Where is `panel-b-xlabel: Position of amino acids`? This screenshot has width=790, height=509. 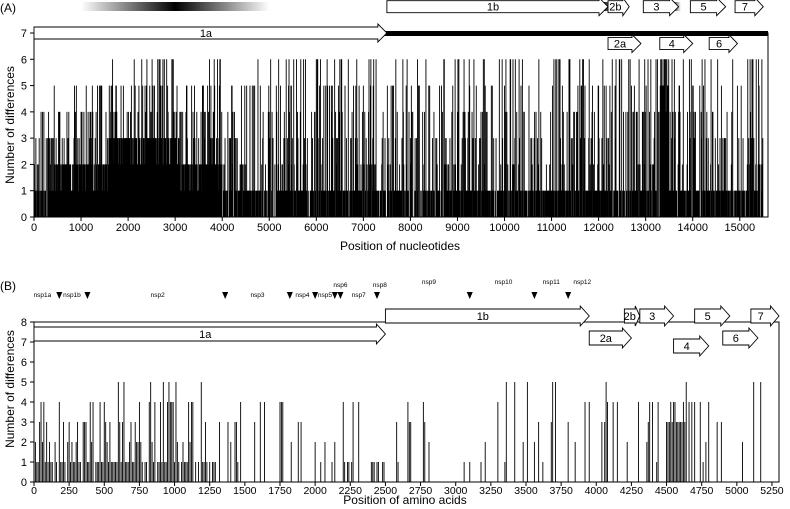
panel-b-xlabel: Position of amino acids is located at coordinates (404, 500).